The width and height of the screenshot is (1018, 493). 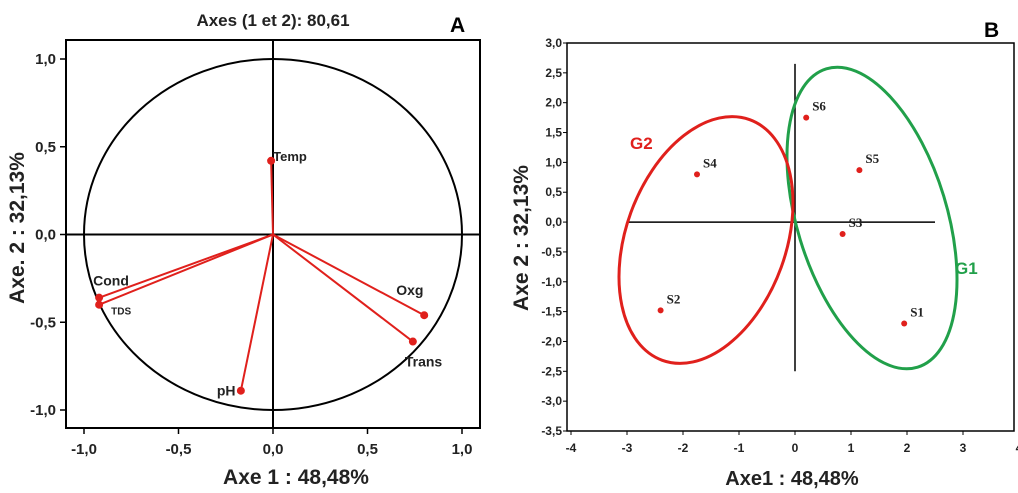 I want to click on panel-b-label-s2: S2, so click(x=674, y=298).